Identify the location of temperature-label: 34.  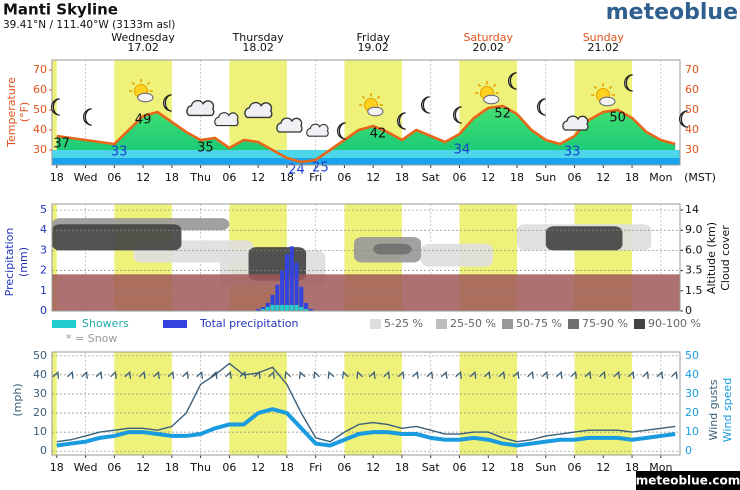
(462, 150).